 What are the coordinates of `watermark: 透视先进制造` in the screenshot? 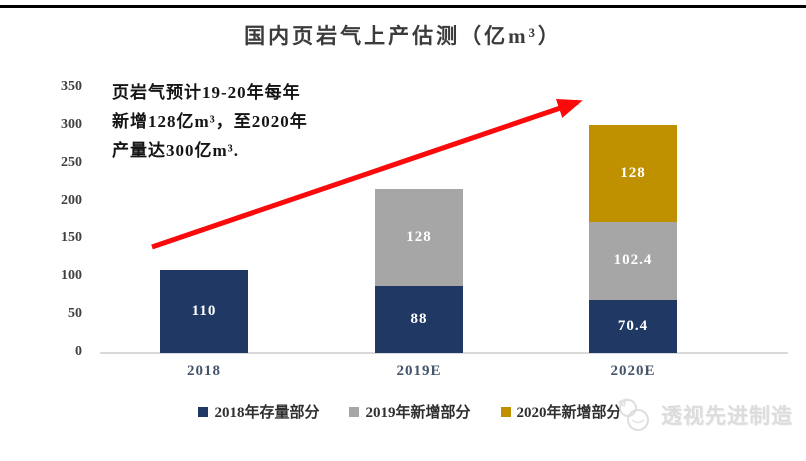 It's located at (704, 415).